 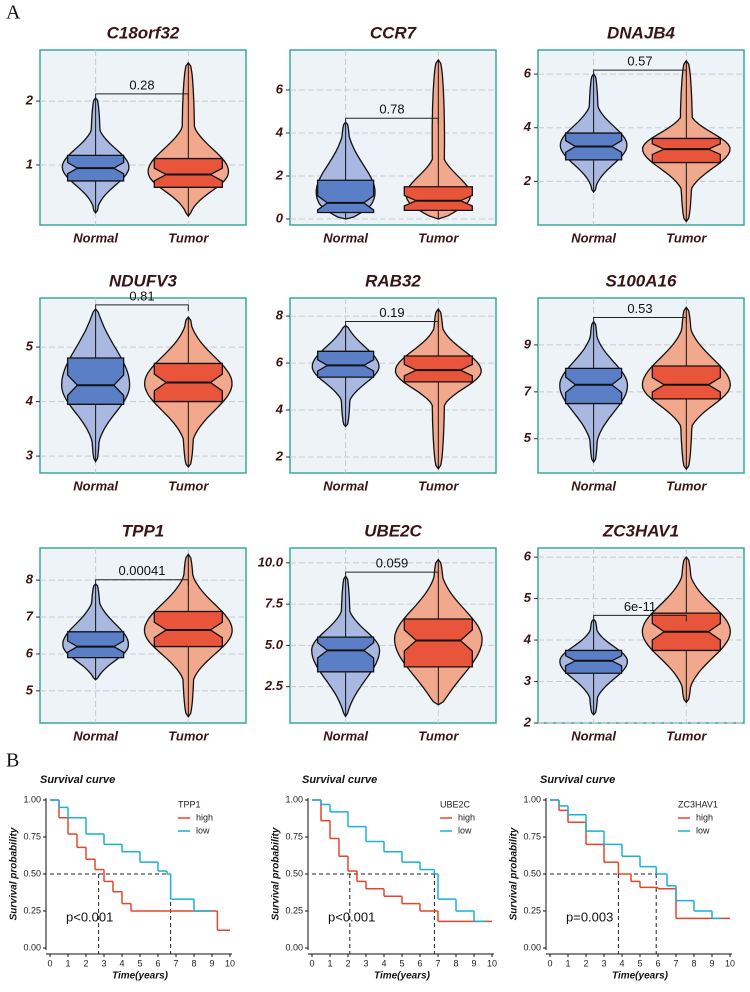 I want to click on y-tick-label: 10.0, so click(x=271, y=561).